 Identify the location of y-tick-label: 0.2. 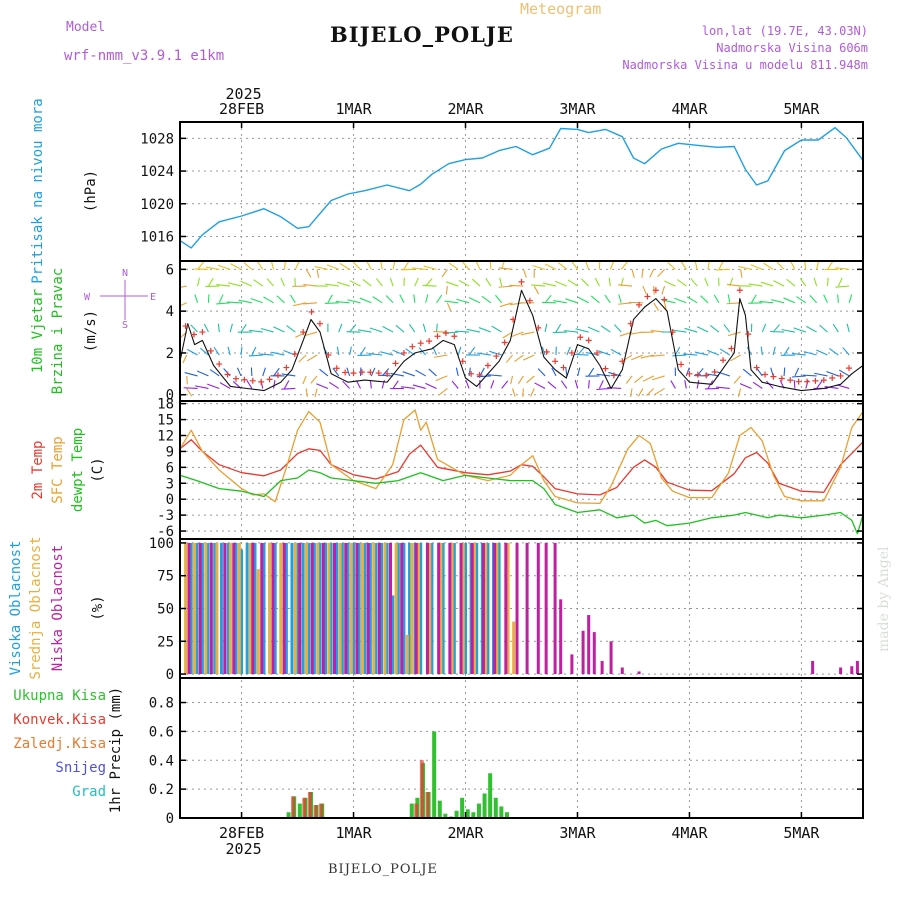
(161, 790).